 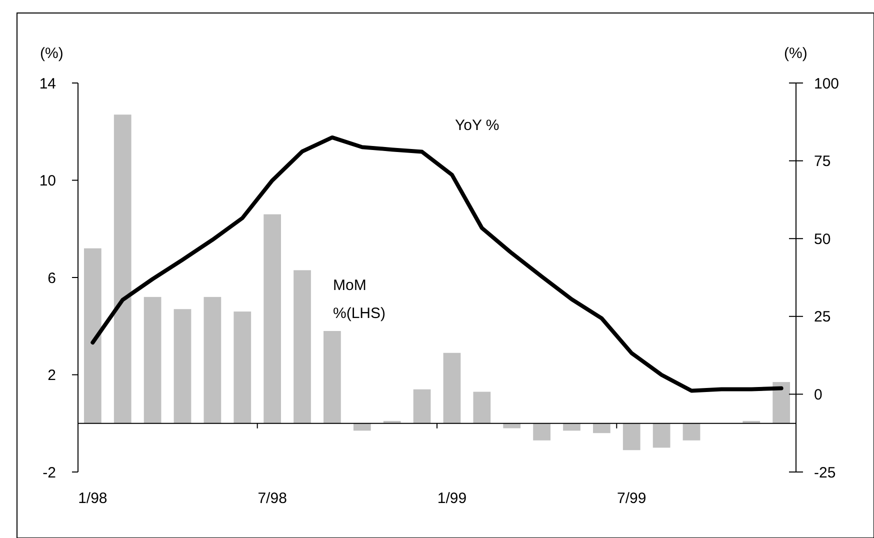 I want to click on y2-tick-label: 100, so click(x=827, y=83).